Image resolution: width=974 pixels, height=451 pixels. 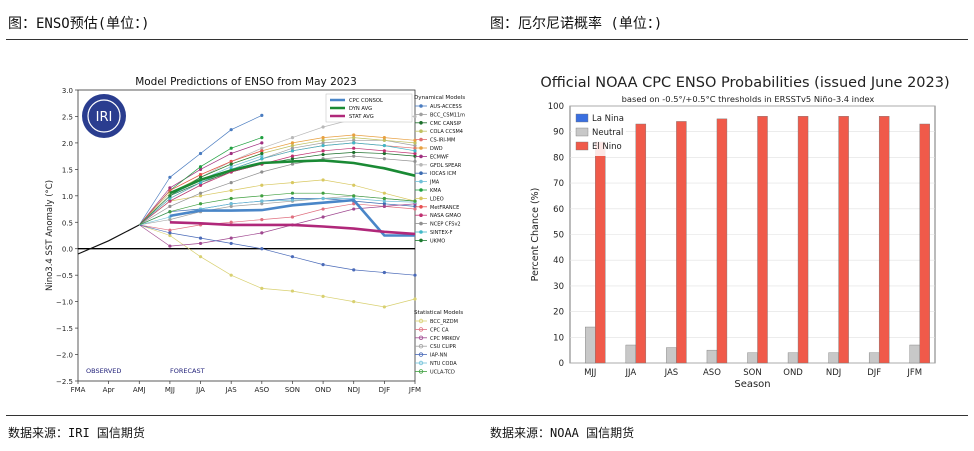 I want to click on dyn-metfrance-line, so click(x=215, y=170).